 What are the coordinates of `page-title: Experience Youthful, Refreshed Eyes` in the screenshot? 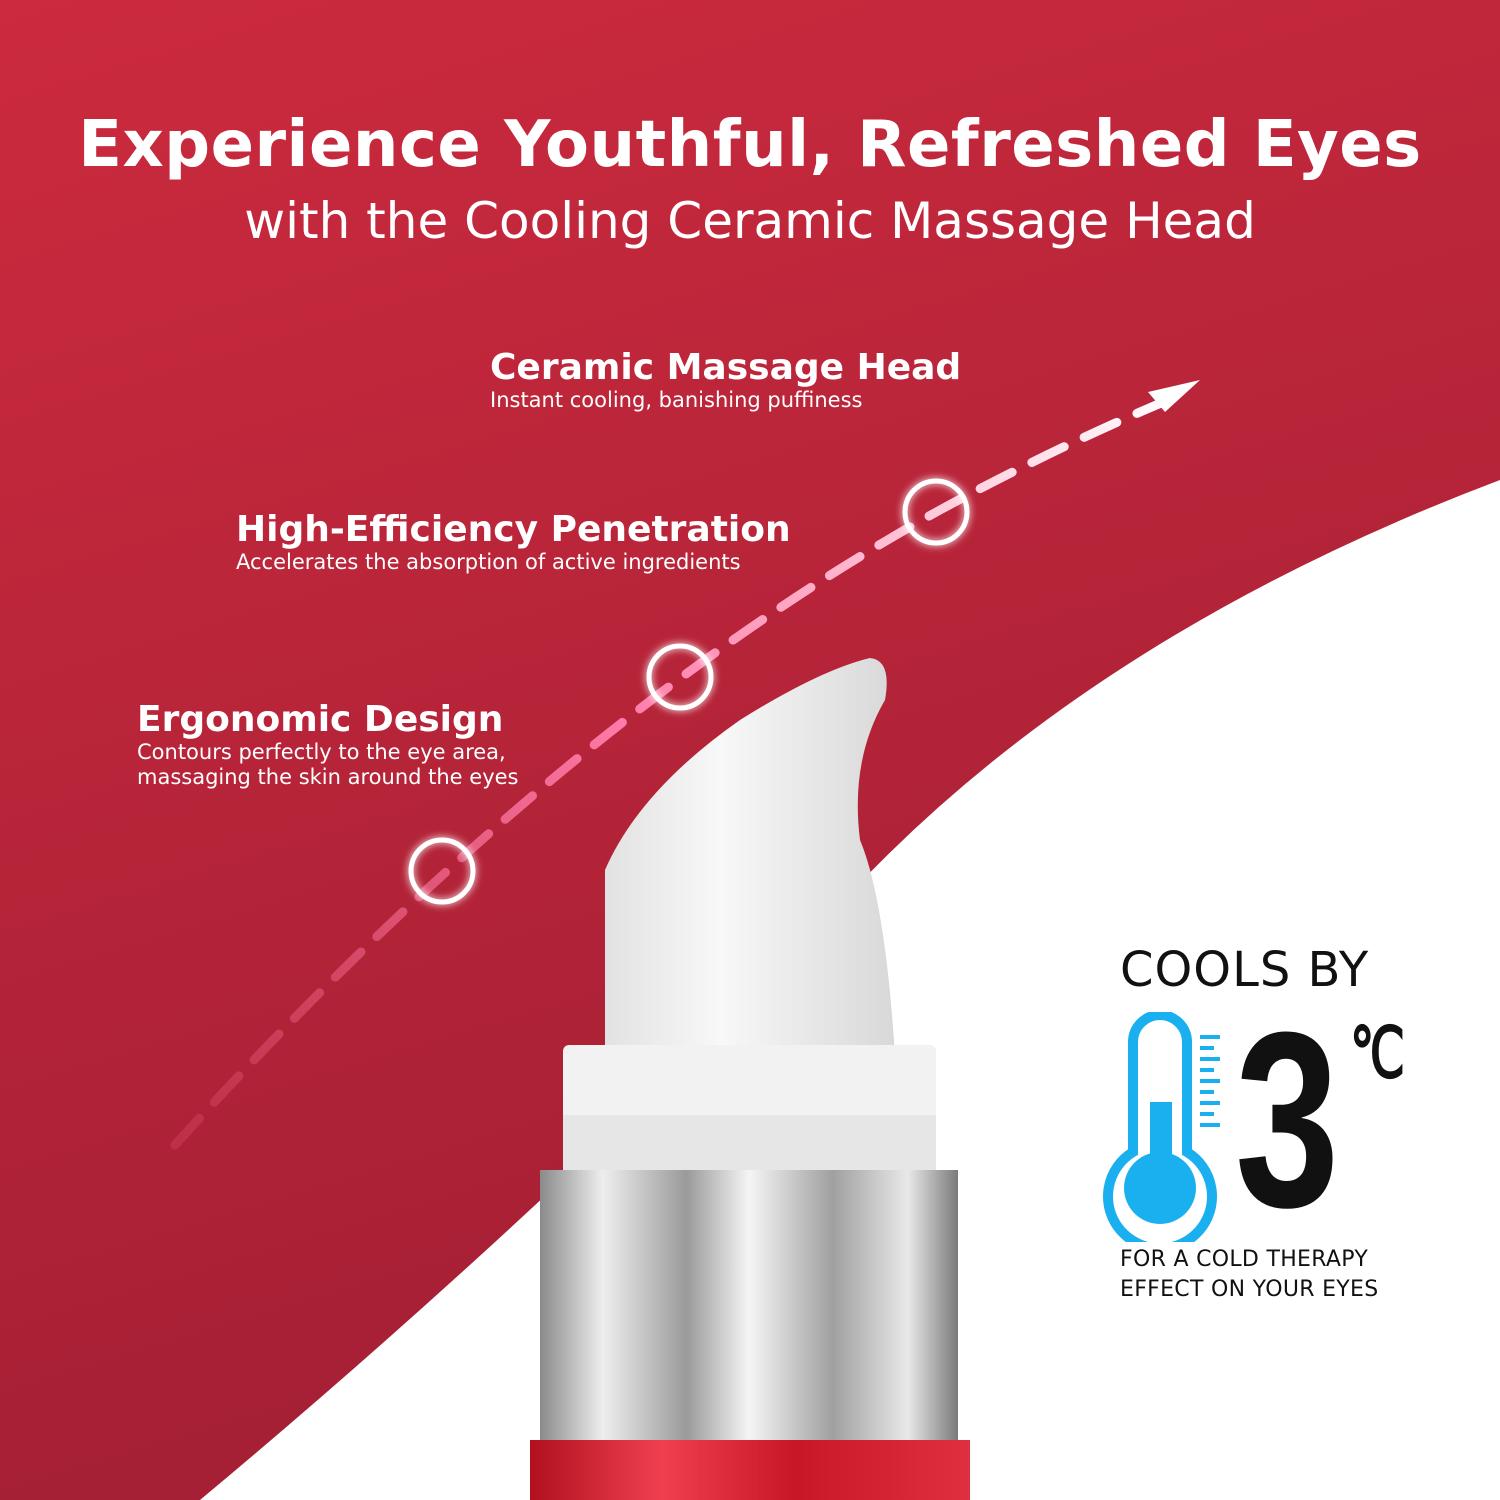 It's located at (750, 145).